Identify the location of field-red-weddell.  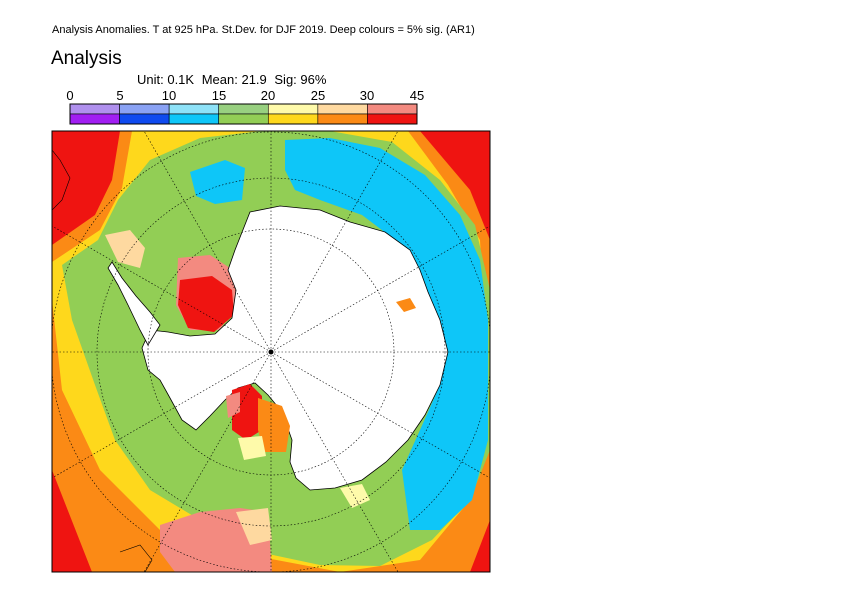
(206, 304).